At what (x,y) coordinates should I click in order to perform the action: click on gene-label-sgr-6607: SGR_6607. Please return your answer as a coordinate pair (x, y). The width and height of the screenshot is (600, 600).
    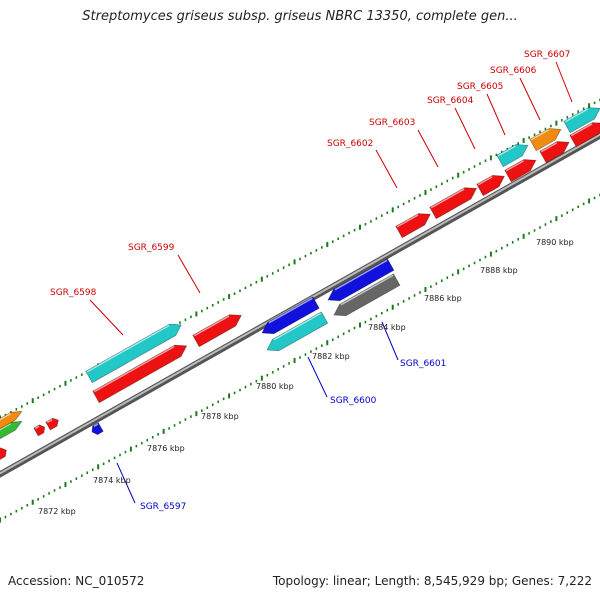
    Looking at the image, I should click on (547, 55).